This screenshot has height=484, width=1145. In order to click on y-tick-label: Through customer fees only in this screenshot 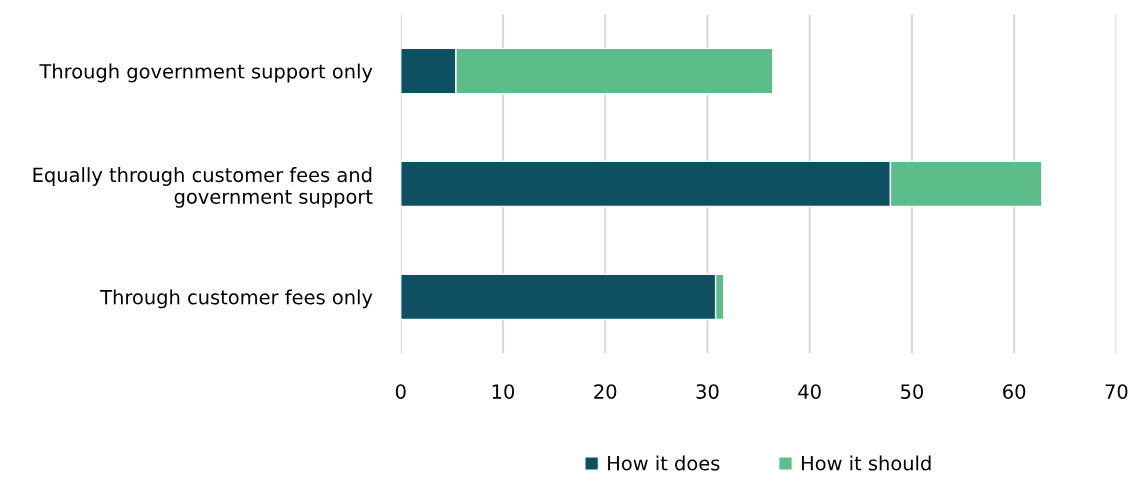, I will do `click(236, 299)`.